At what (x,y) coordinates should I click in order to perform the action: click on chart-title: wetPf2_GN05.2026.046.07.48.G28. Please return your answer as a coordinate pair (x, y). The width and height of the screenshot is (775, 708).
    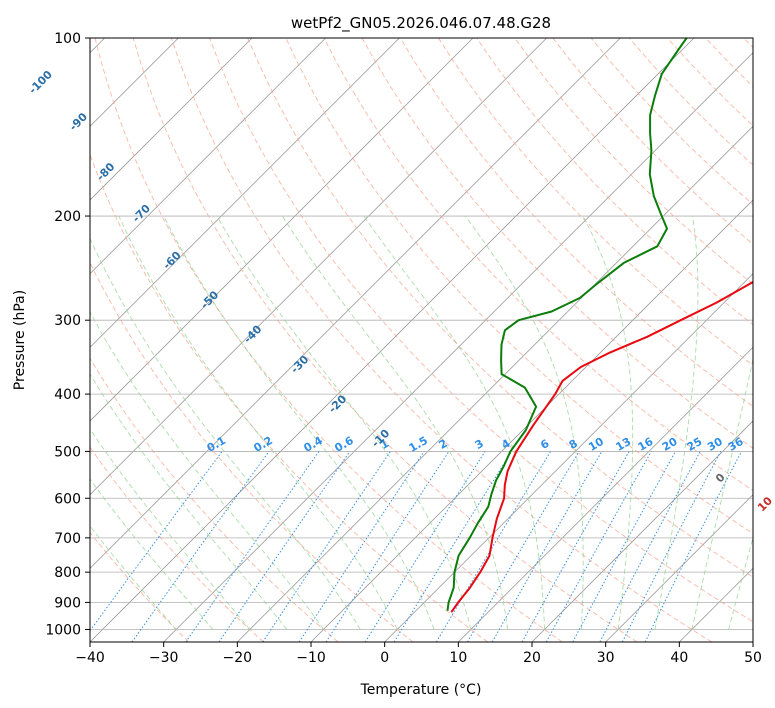
    Looking at the image, I should click on (421, 23).